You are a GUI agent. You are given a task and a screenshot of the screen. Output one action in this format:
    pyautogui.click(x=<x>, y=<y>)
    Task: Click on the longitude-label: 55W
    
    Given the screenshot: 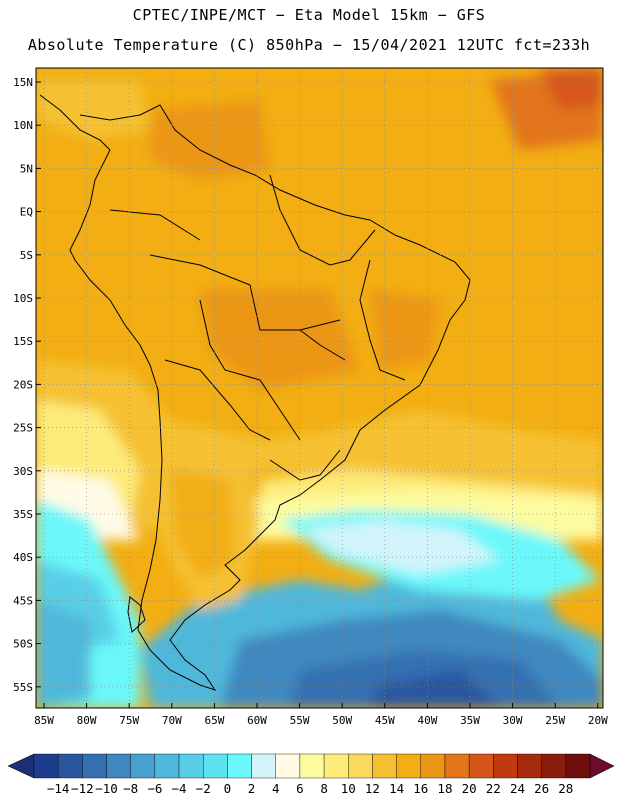 What is the action you would take?
    pyautogui.click(x=300, y=720)
    